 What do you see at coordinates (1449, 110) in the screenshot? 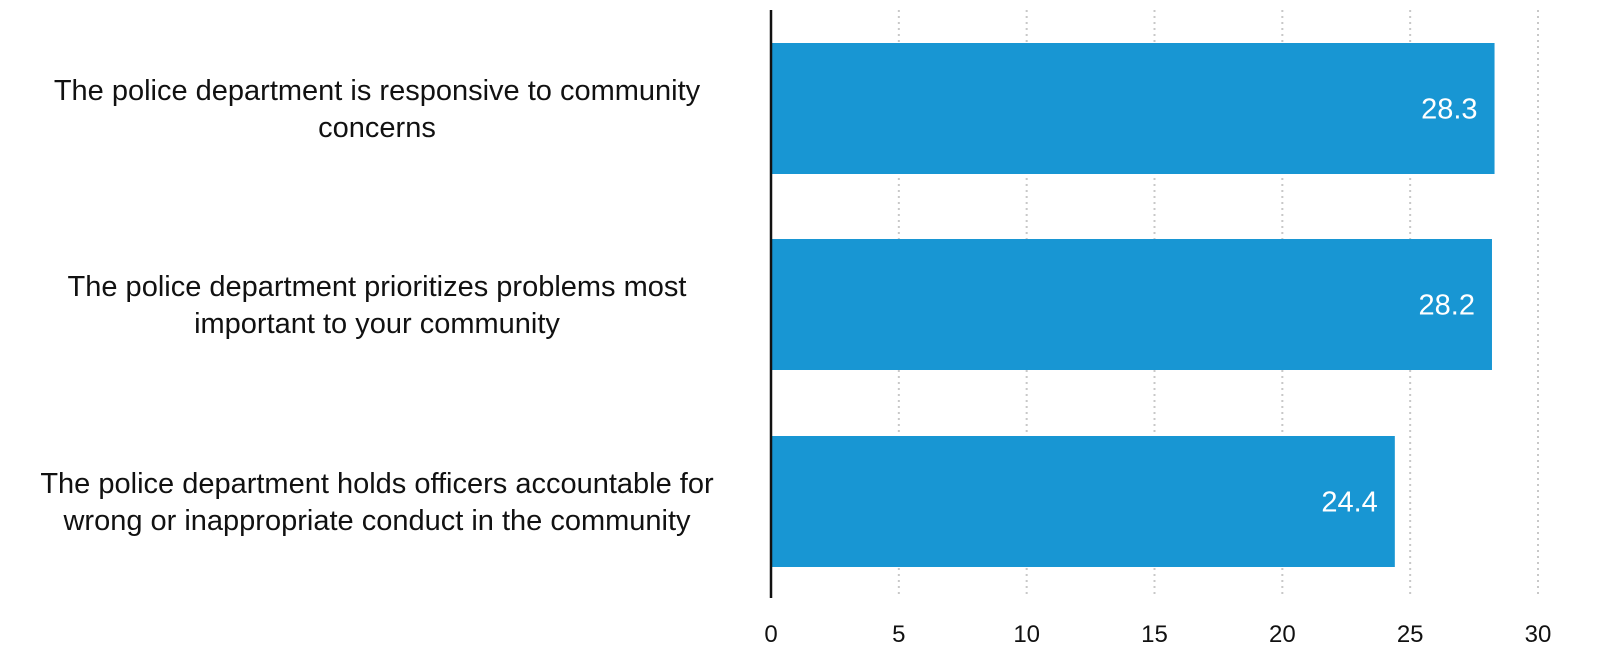
I see `data-label-1: 28.3` at bounding box center [1449, 110].